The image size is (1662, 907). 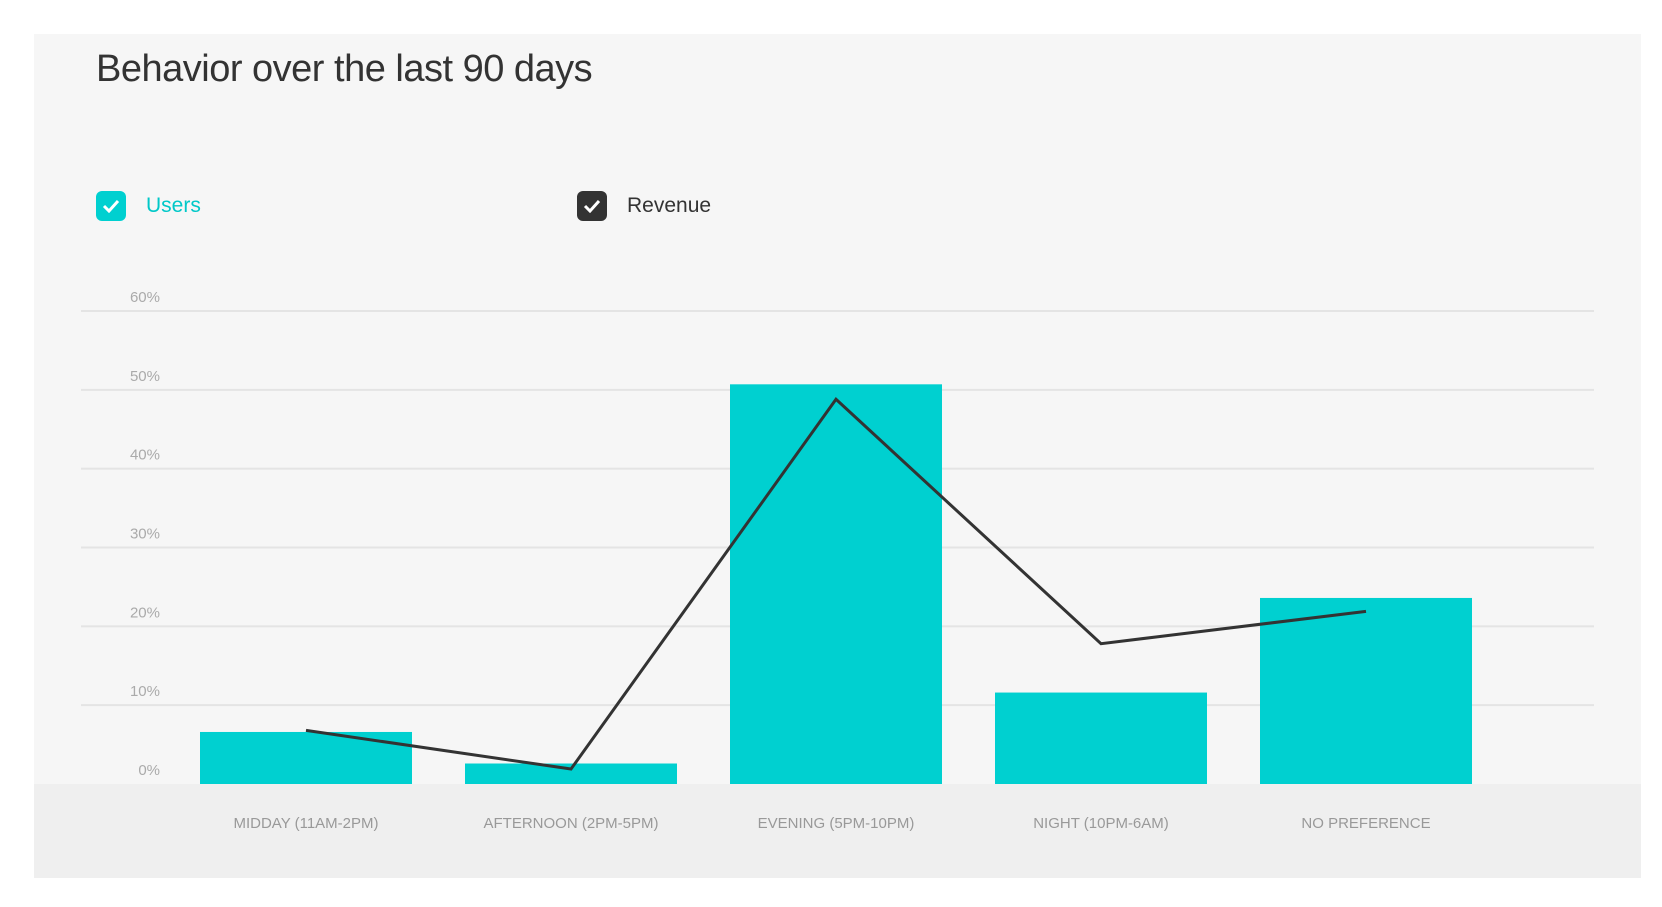 I want to click on y-tick-label: 40%, so click(x=145, y=455).